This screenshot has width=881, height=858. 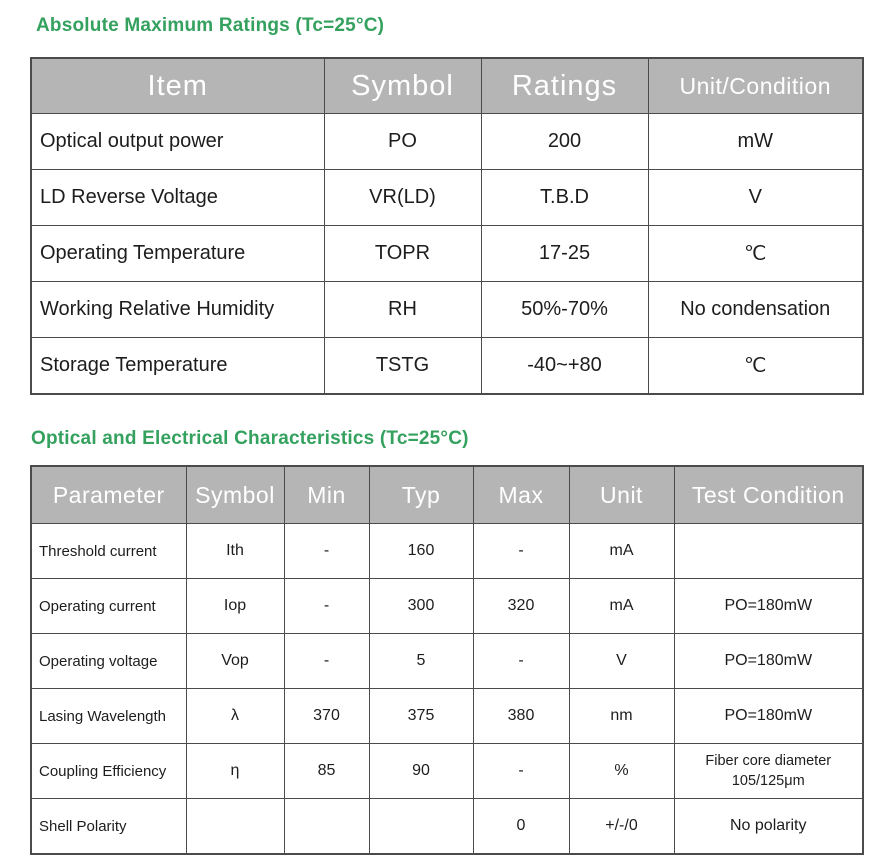 I want to click on table-row: Operating voltage Vop - 5 - V PO=180mW, so click(x=447, y=661).